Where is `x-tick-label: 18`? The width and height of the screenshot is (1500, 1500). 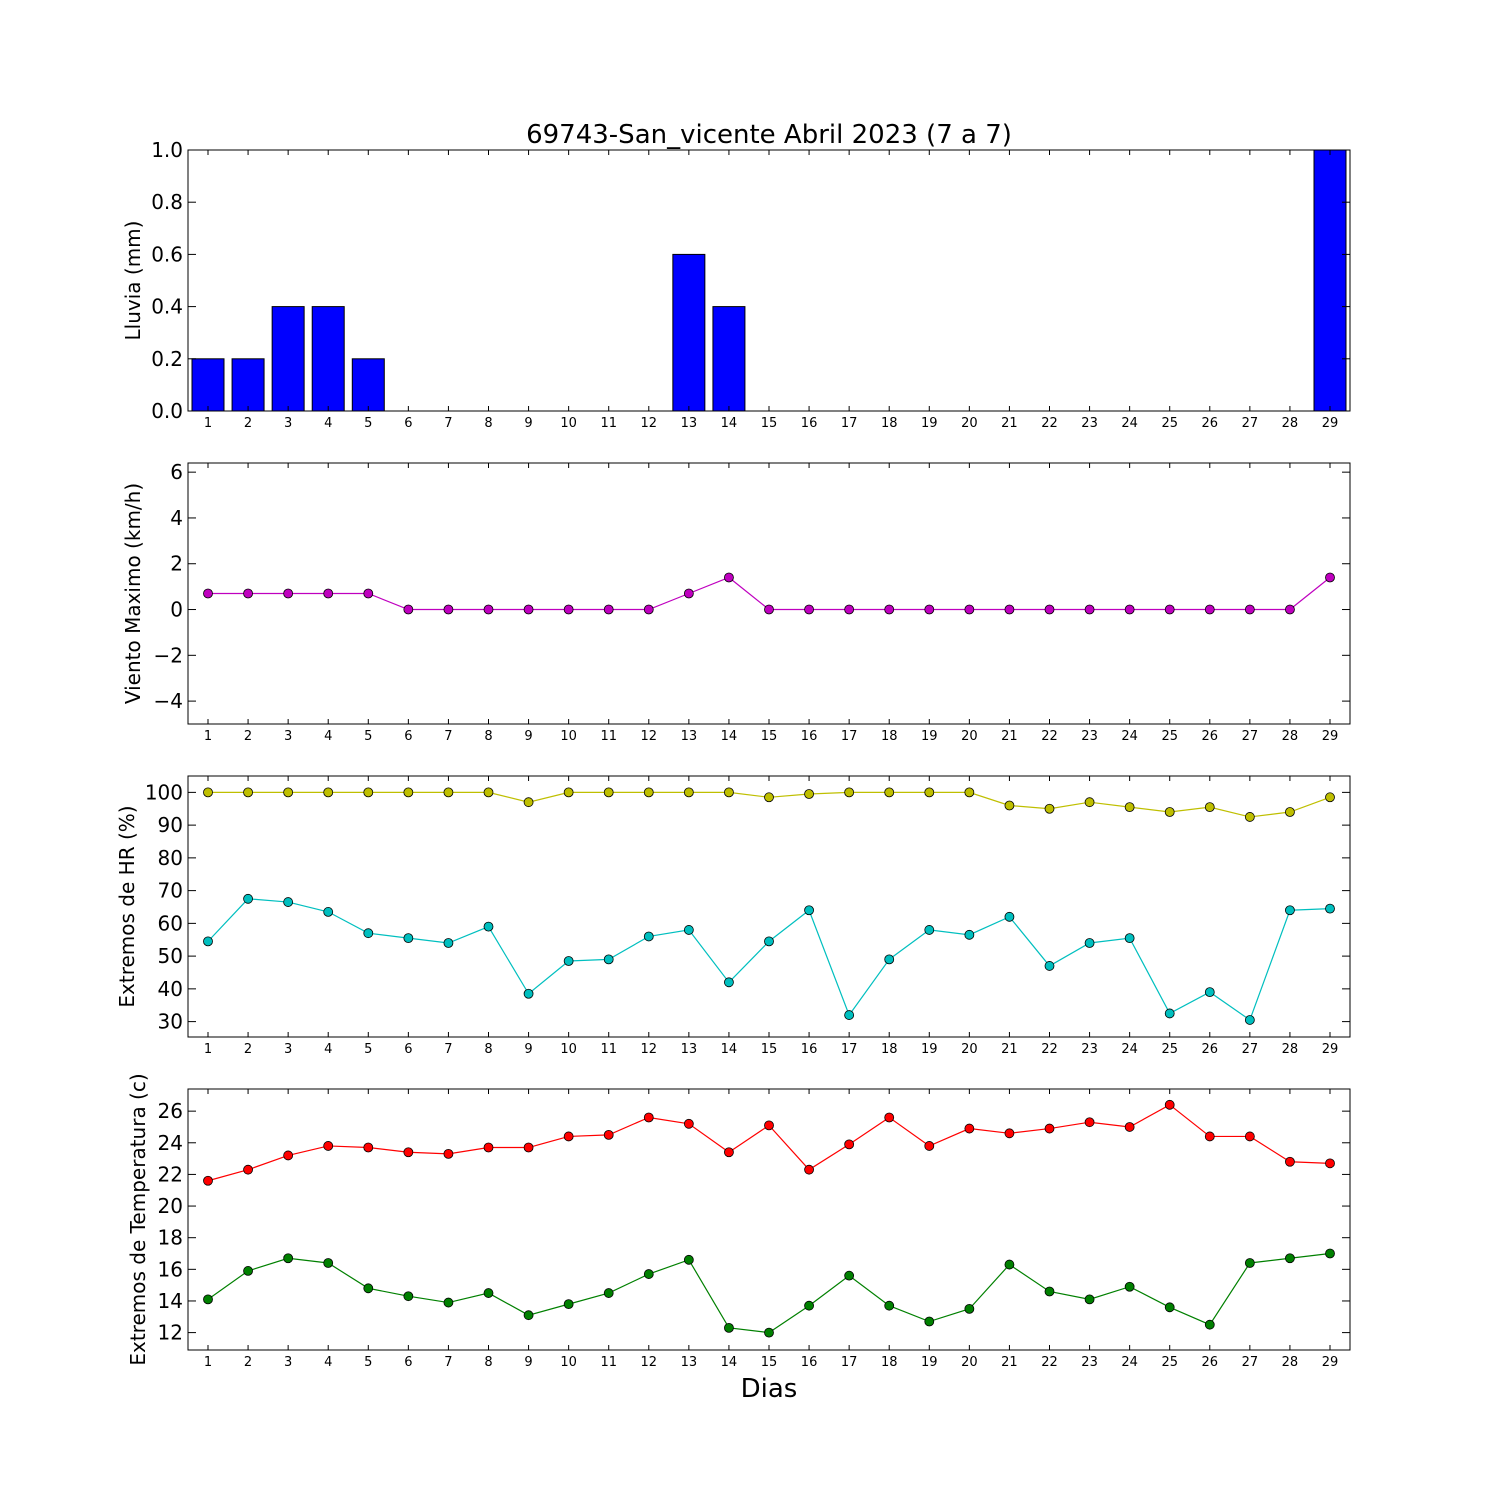 x-tick-label: 18 is located at coordinates (889, 1362).